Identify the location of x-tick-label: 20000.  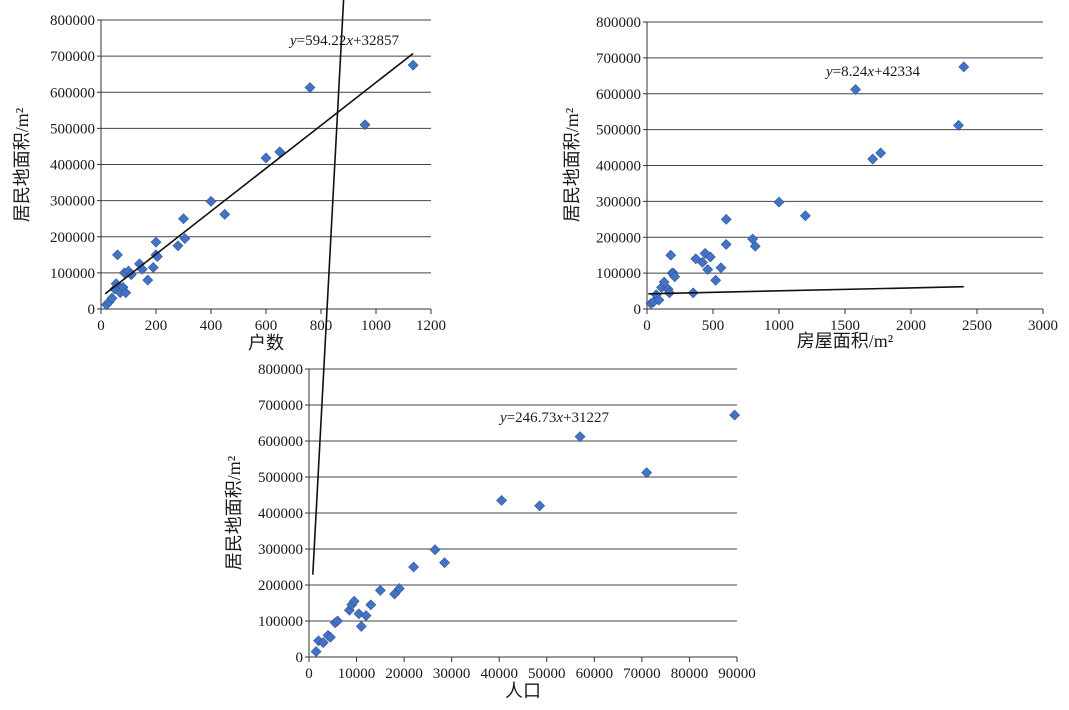
(404, 674).